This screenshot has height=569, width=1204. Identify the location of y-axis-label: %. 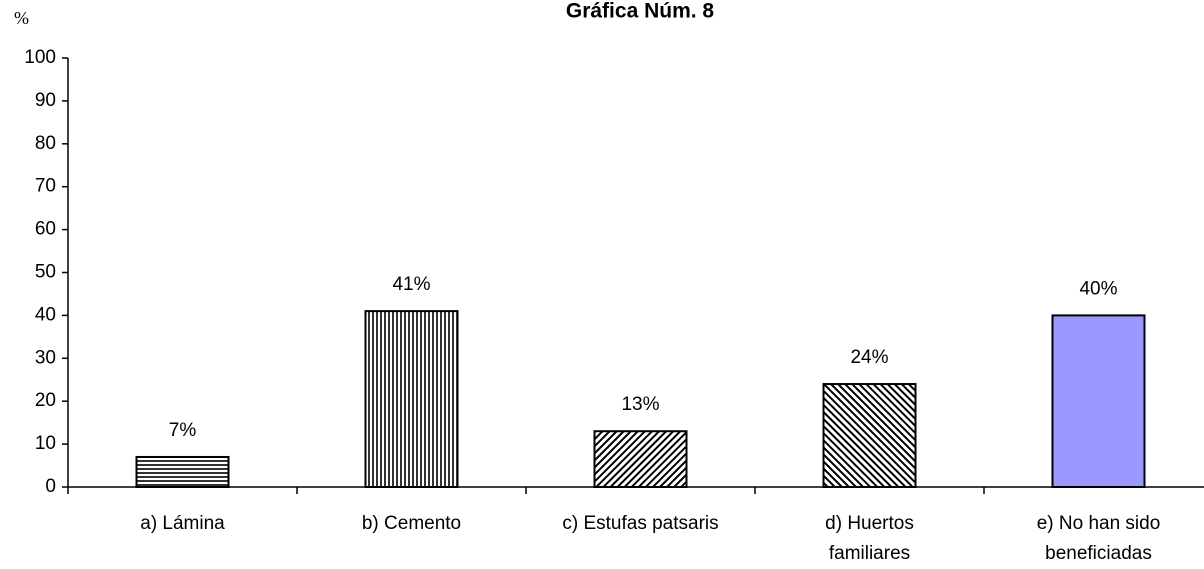
(21, 18).